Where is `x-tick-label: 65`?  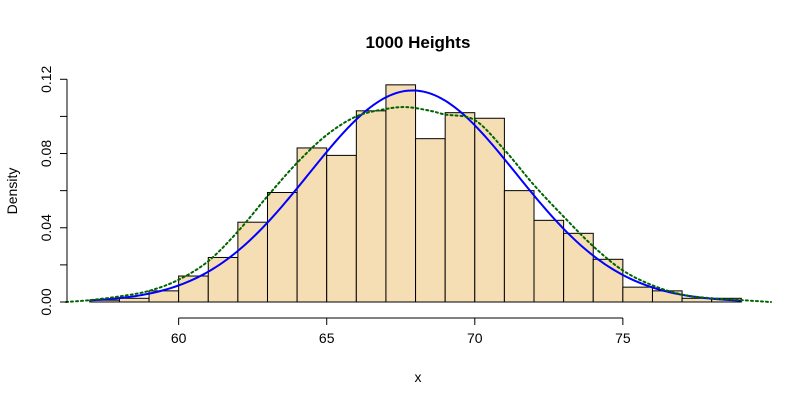
x-tick-label: 65 is located at coordinates (327, 338).